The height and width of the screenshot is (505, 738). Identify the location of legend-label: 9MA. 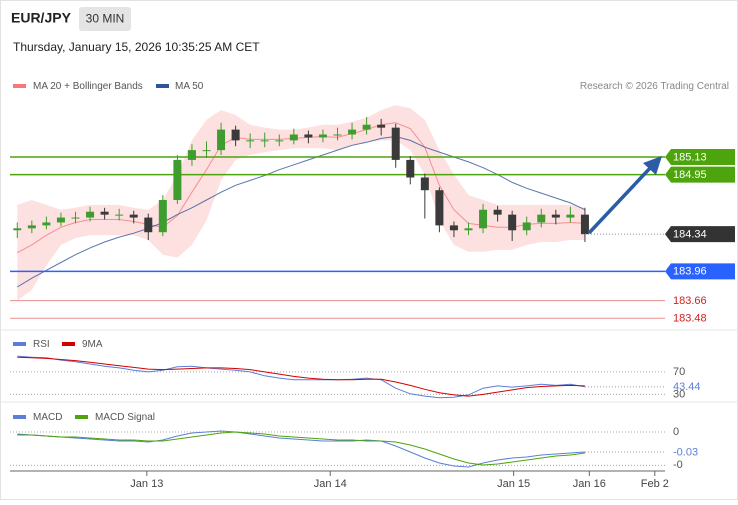
(92, 344).